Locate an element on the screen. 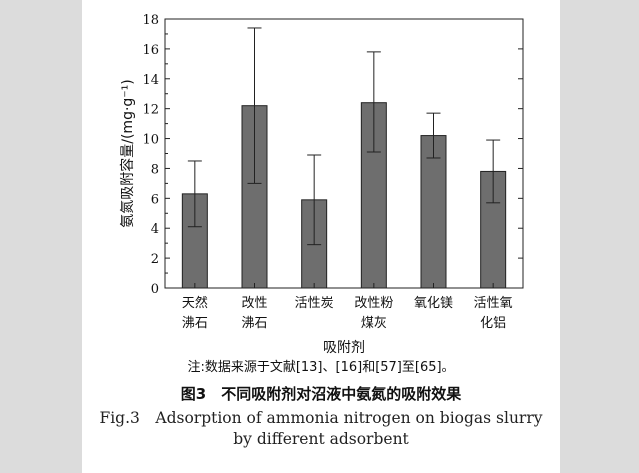  x-tick-label-5-1: 化铝 is located at coordinates (493, 323).